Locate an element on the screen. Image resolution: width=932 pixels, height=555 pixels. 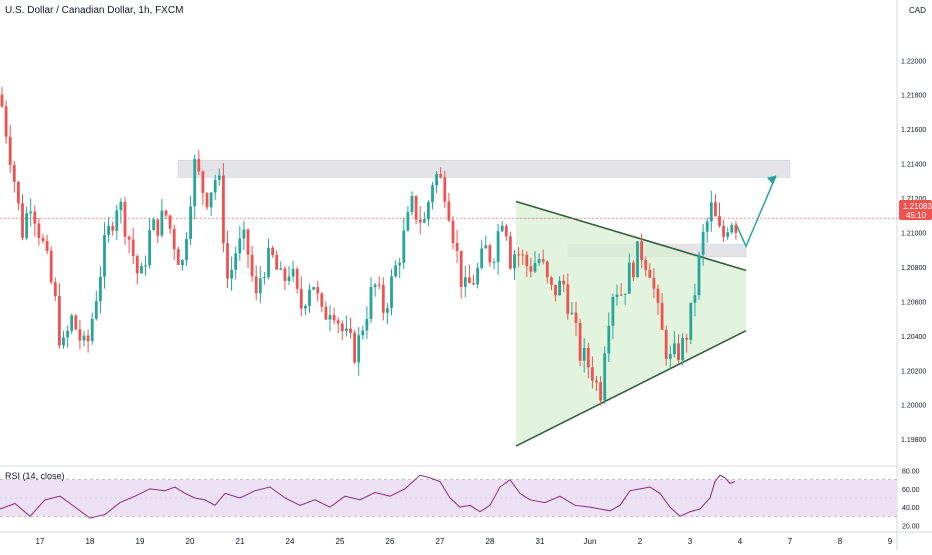
time-tick-label: 25 is located at coordinates (340, 541).